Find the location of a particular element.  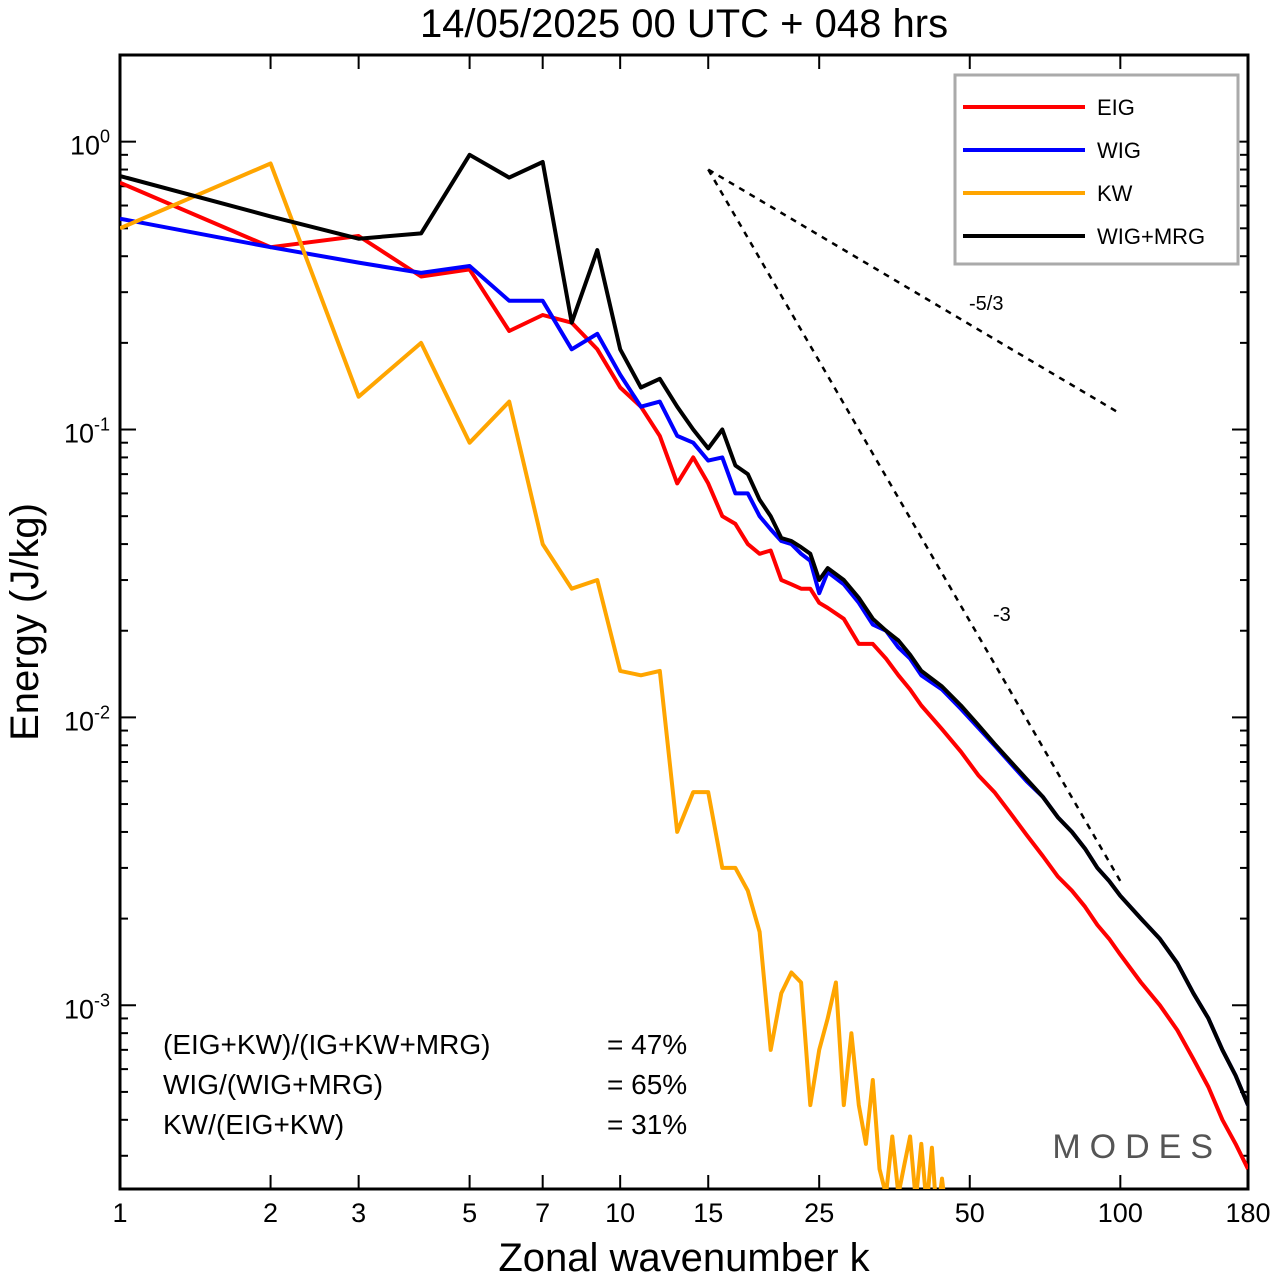

x-tick-label: 5 is located at coordinates (469, 1213).